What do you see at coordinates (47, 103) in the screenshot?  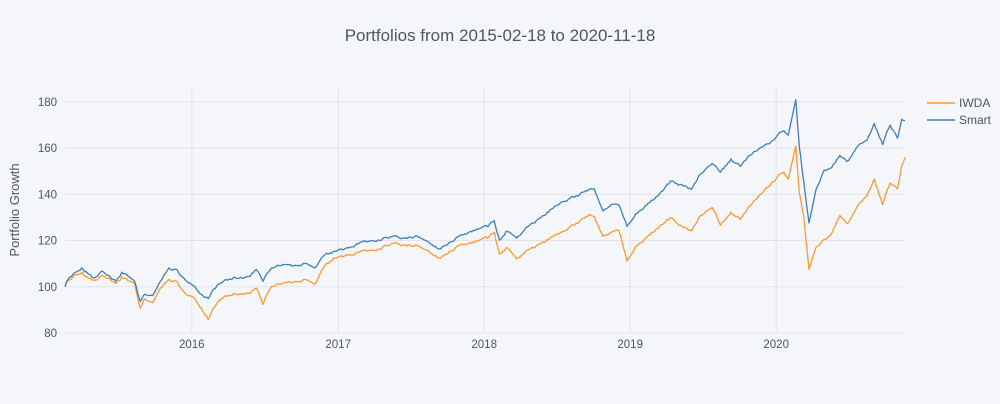 I see `y-tick-label: 180` at bounding box center [47, 103].